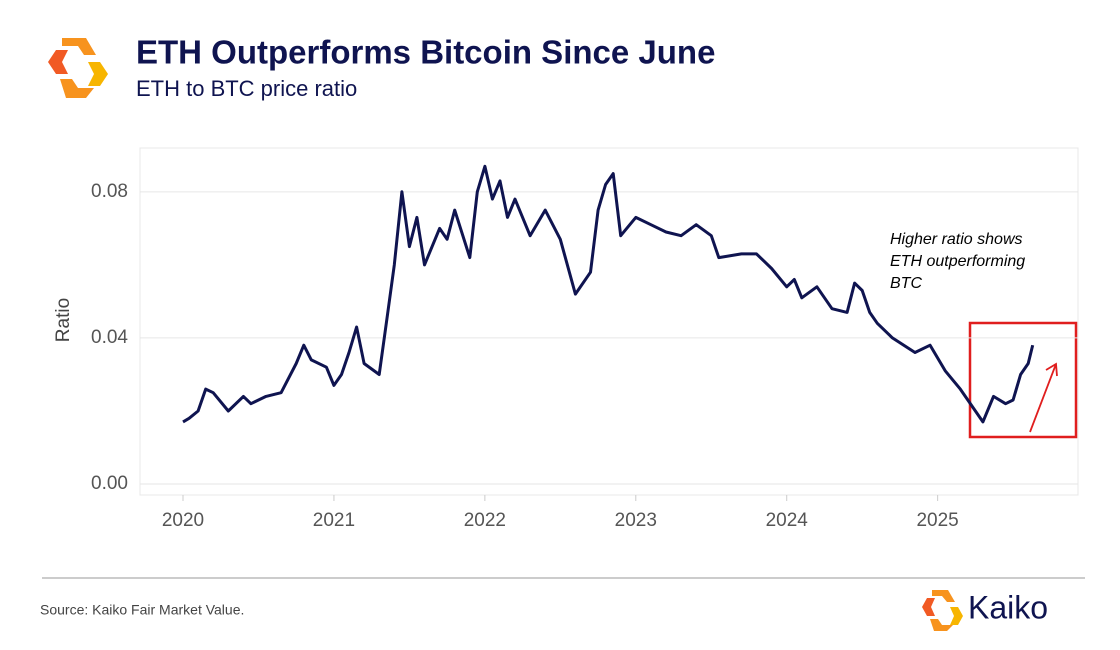 This screenshot has width=1120, height=650. Describe the element at coordinates (78, 68) in the screenshot. I see `logo` at that location.